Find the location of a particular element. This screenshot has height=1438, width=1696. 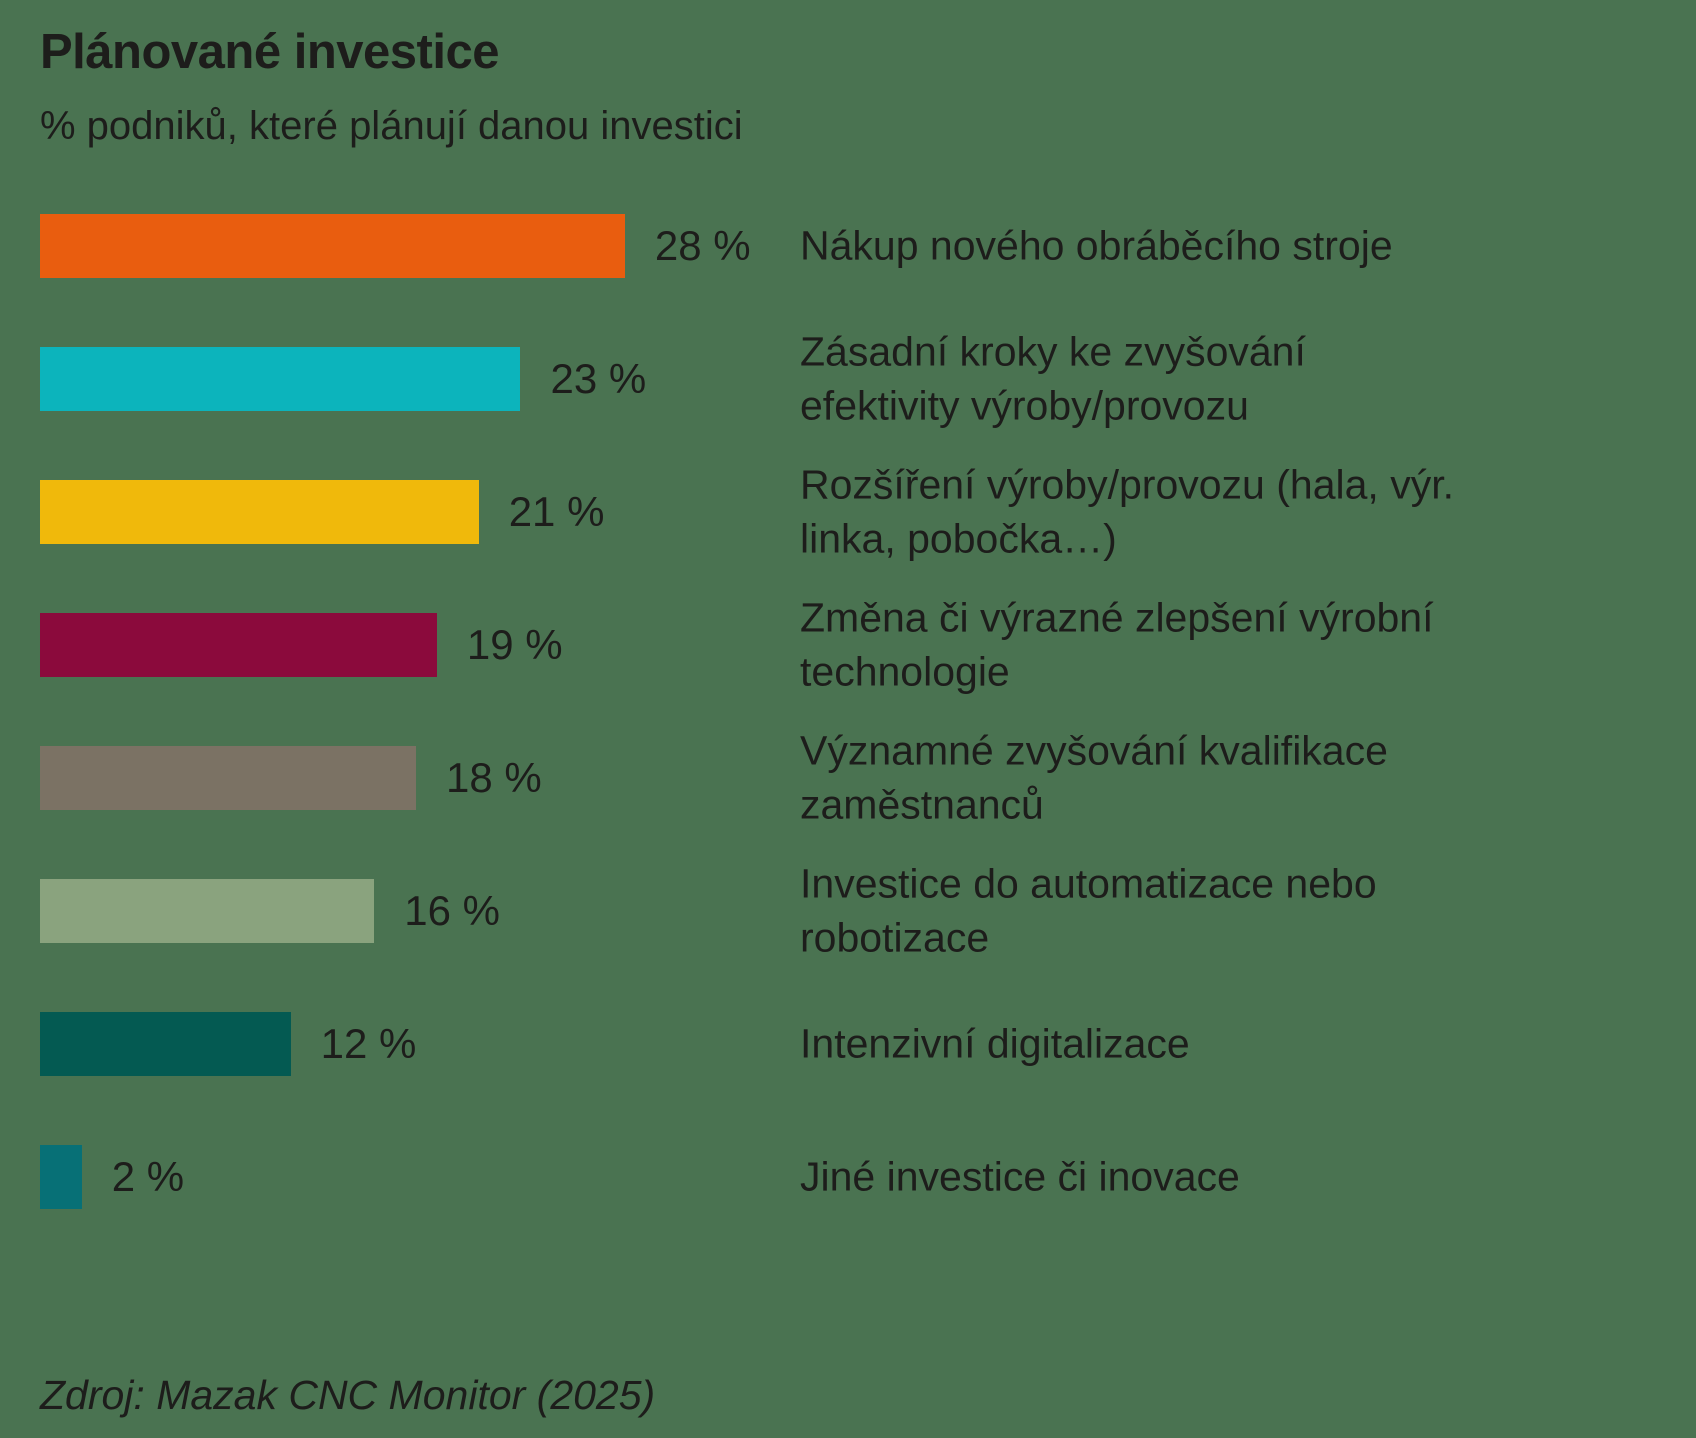

bar-value-label: 18 % is located at coordinates (494, 778).